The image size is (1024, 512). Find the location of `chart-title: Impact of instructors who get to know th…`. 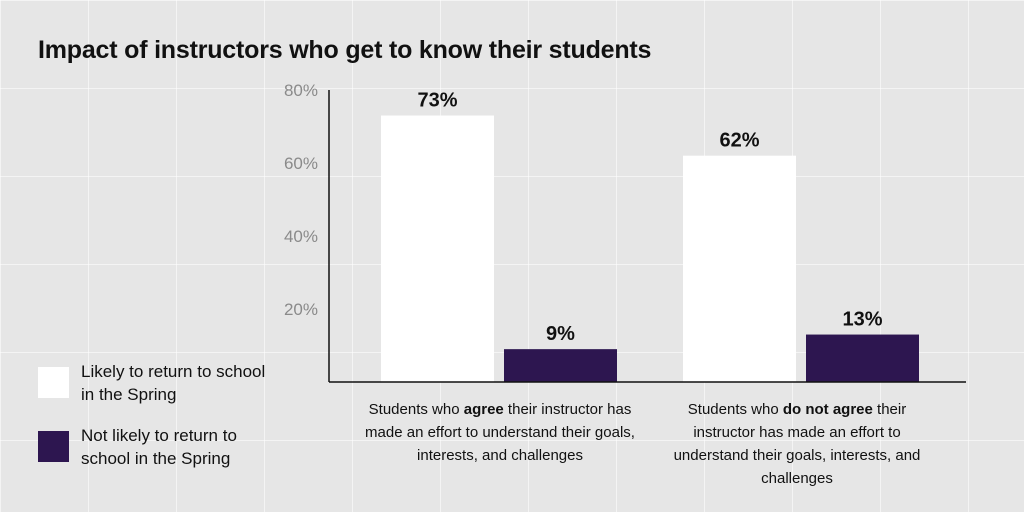

chart-title: Impact of instructors who get to know th… is located at coordinates (345, 50).